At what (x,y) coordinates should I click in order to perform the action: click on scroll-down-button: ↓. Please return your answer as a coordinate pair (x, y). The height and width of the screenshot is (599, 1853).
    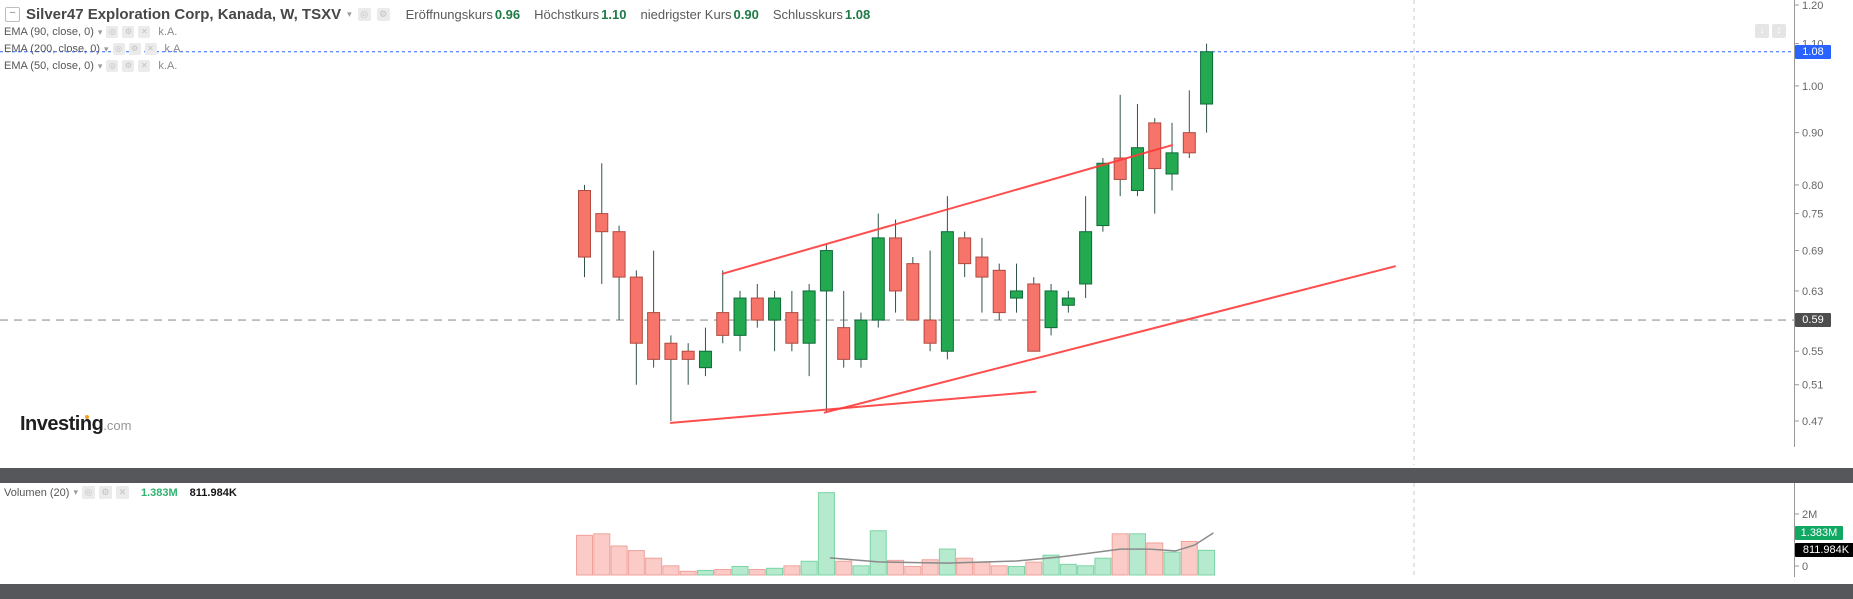
    Looking at the image, I should click on (1762, 31).